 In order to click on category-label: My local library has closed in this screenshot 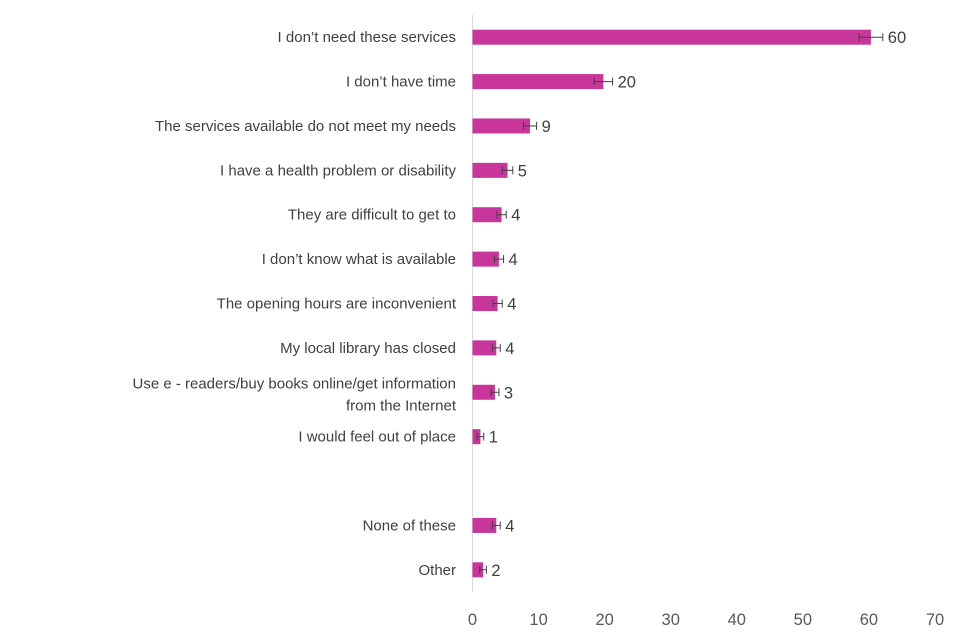, I will do `click(368, 348)`.